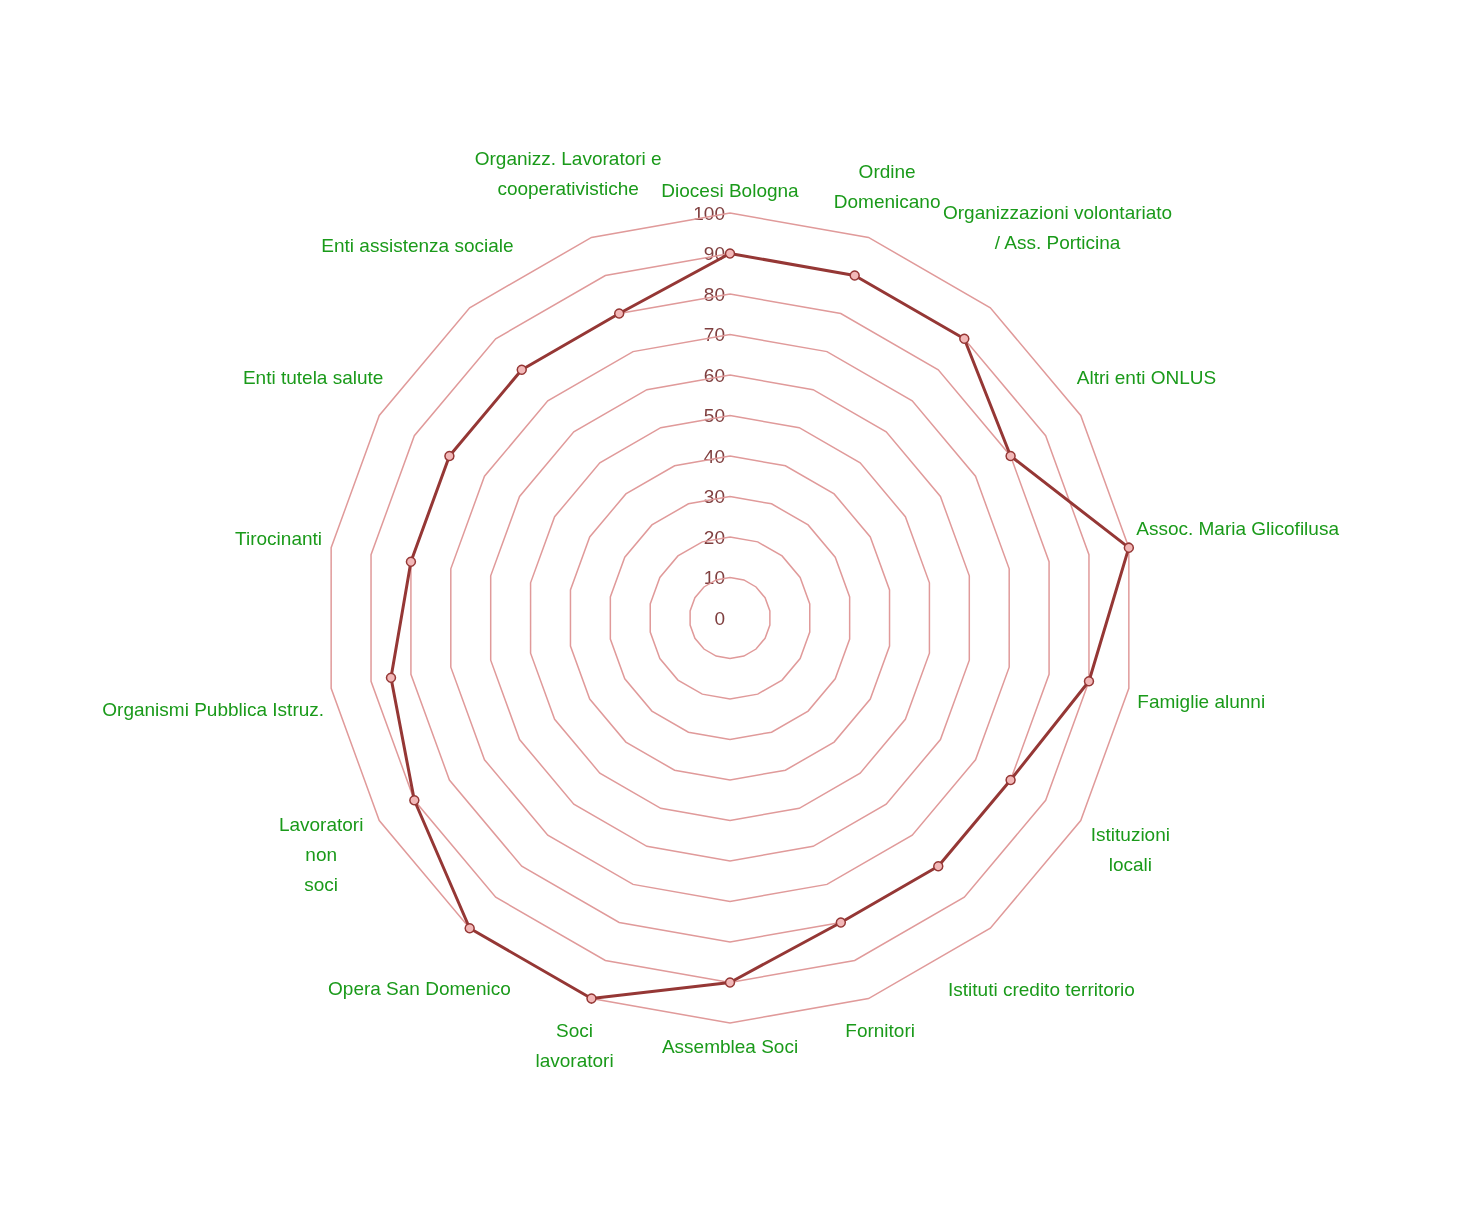  Describe the element at coordinates (730, 190) in the screenshot. I see `spoke-label: Diocesi Bologna` at that location.